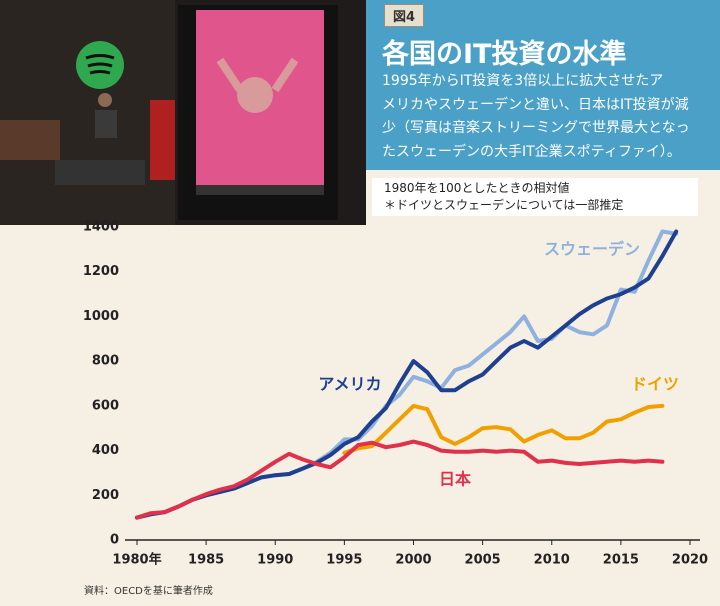 The height and width of the screenshot is (606, 720). I want to click on series-label: スウェーデン, so click(592, 249).